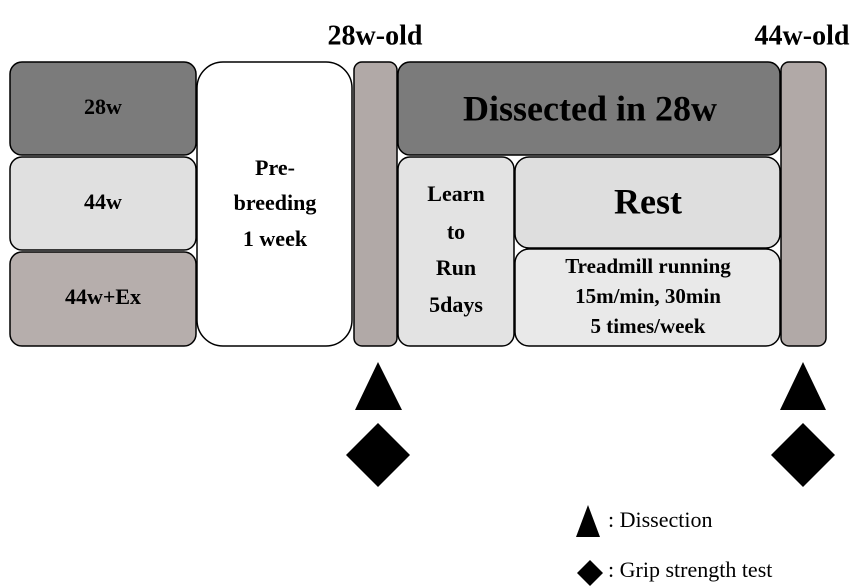 This screenshot has width=865, height=587. What do you see at coordinates (456, 231) in the screenshot?
I see `learn-text: to` at bounding box center [456, 231].